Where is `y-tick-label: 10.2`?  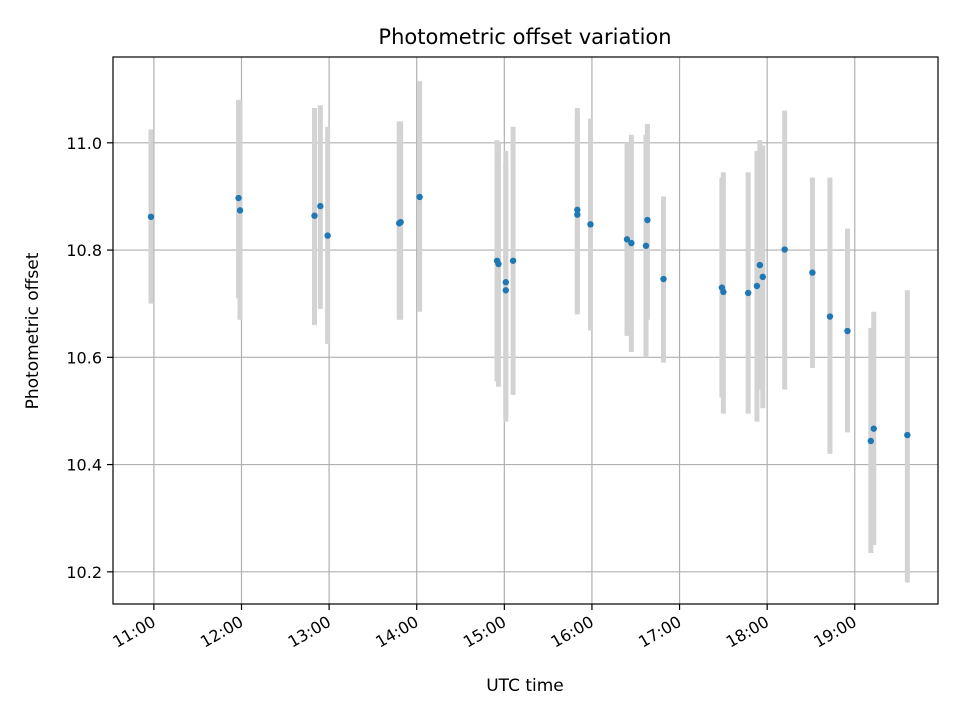
y-tick-label: 10.2 is located at coordinates (84, 572).